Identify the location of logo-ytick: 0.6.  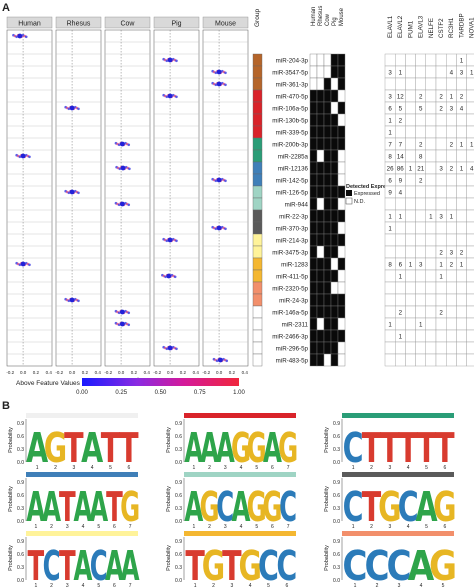
(336, 437).